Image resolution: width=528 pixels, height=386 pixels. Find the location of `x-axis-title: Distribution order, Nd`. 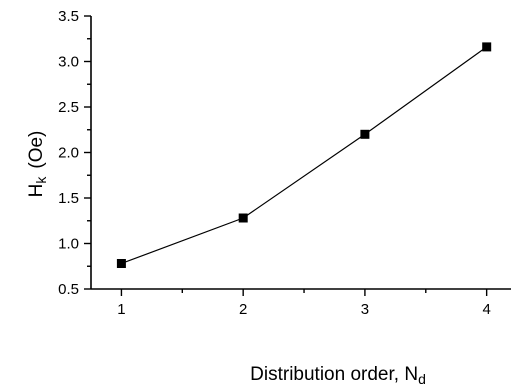

x-axis-title: Distribution order, Nd is located at coordinates (338, 375).